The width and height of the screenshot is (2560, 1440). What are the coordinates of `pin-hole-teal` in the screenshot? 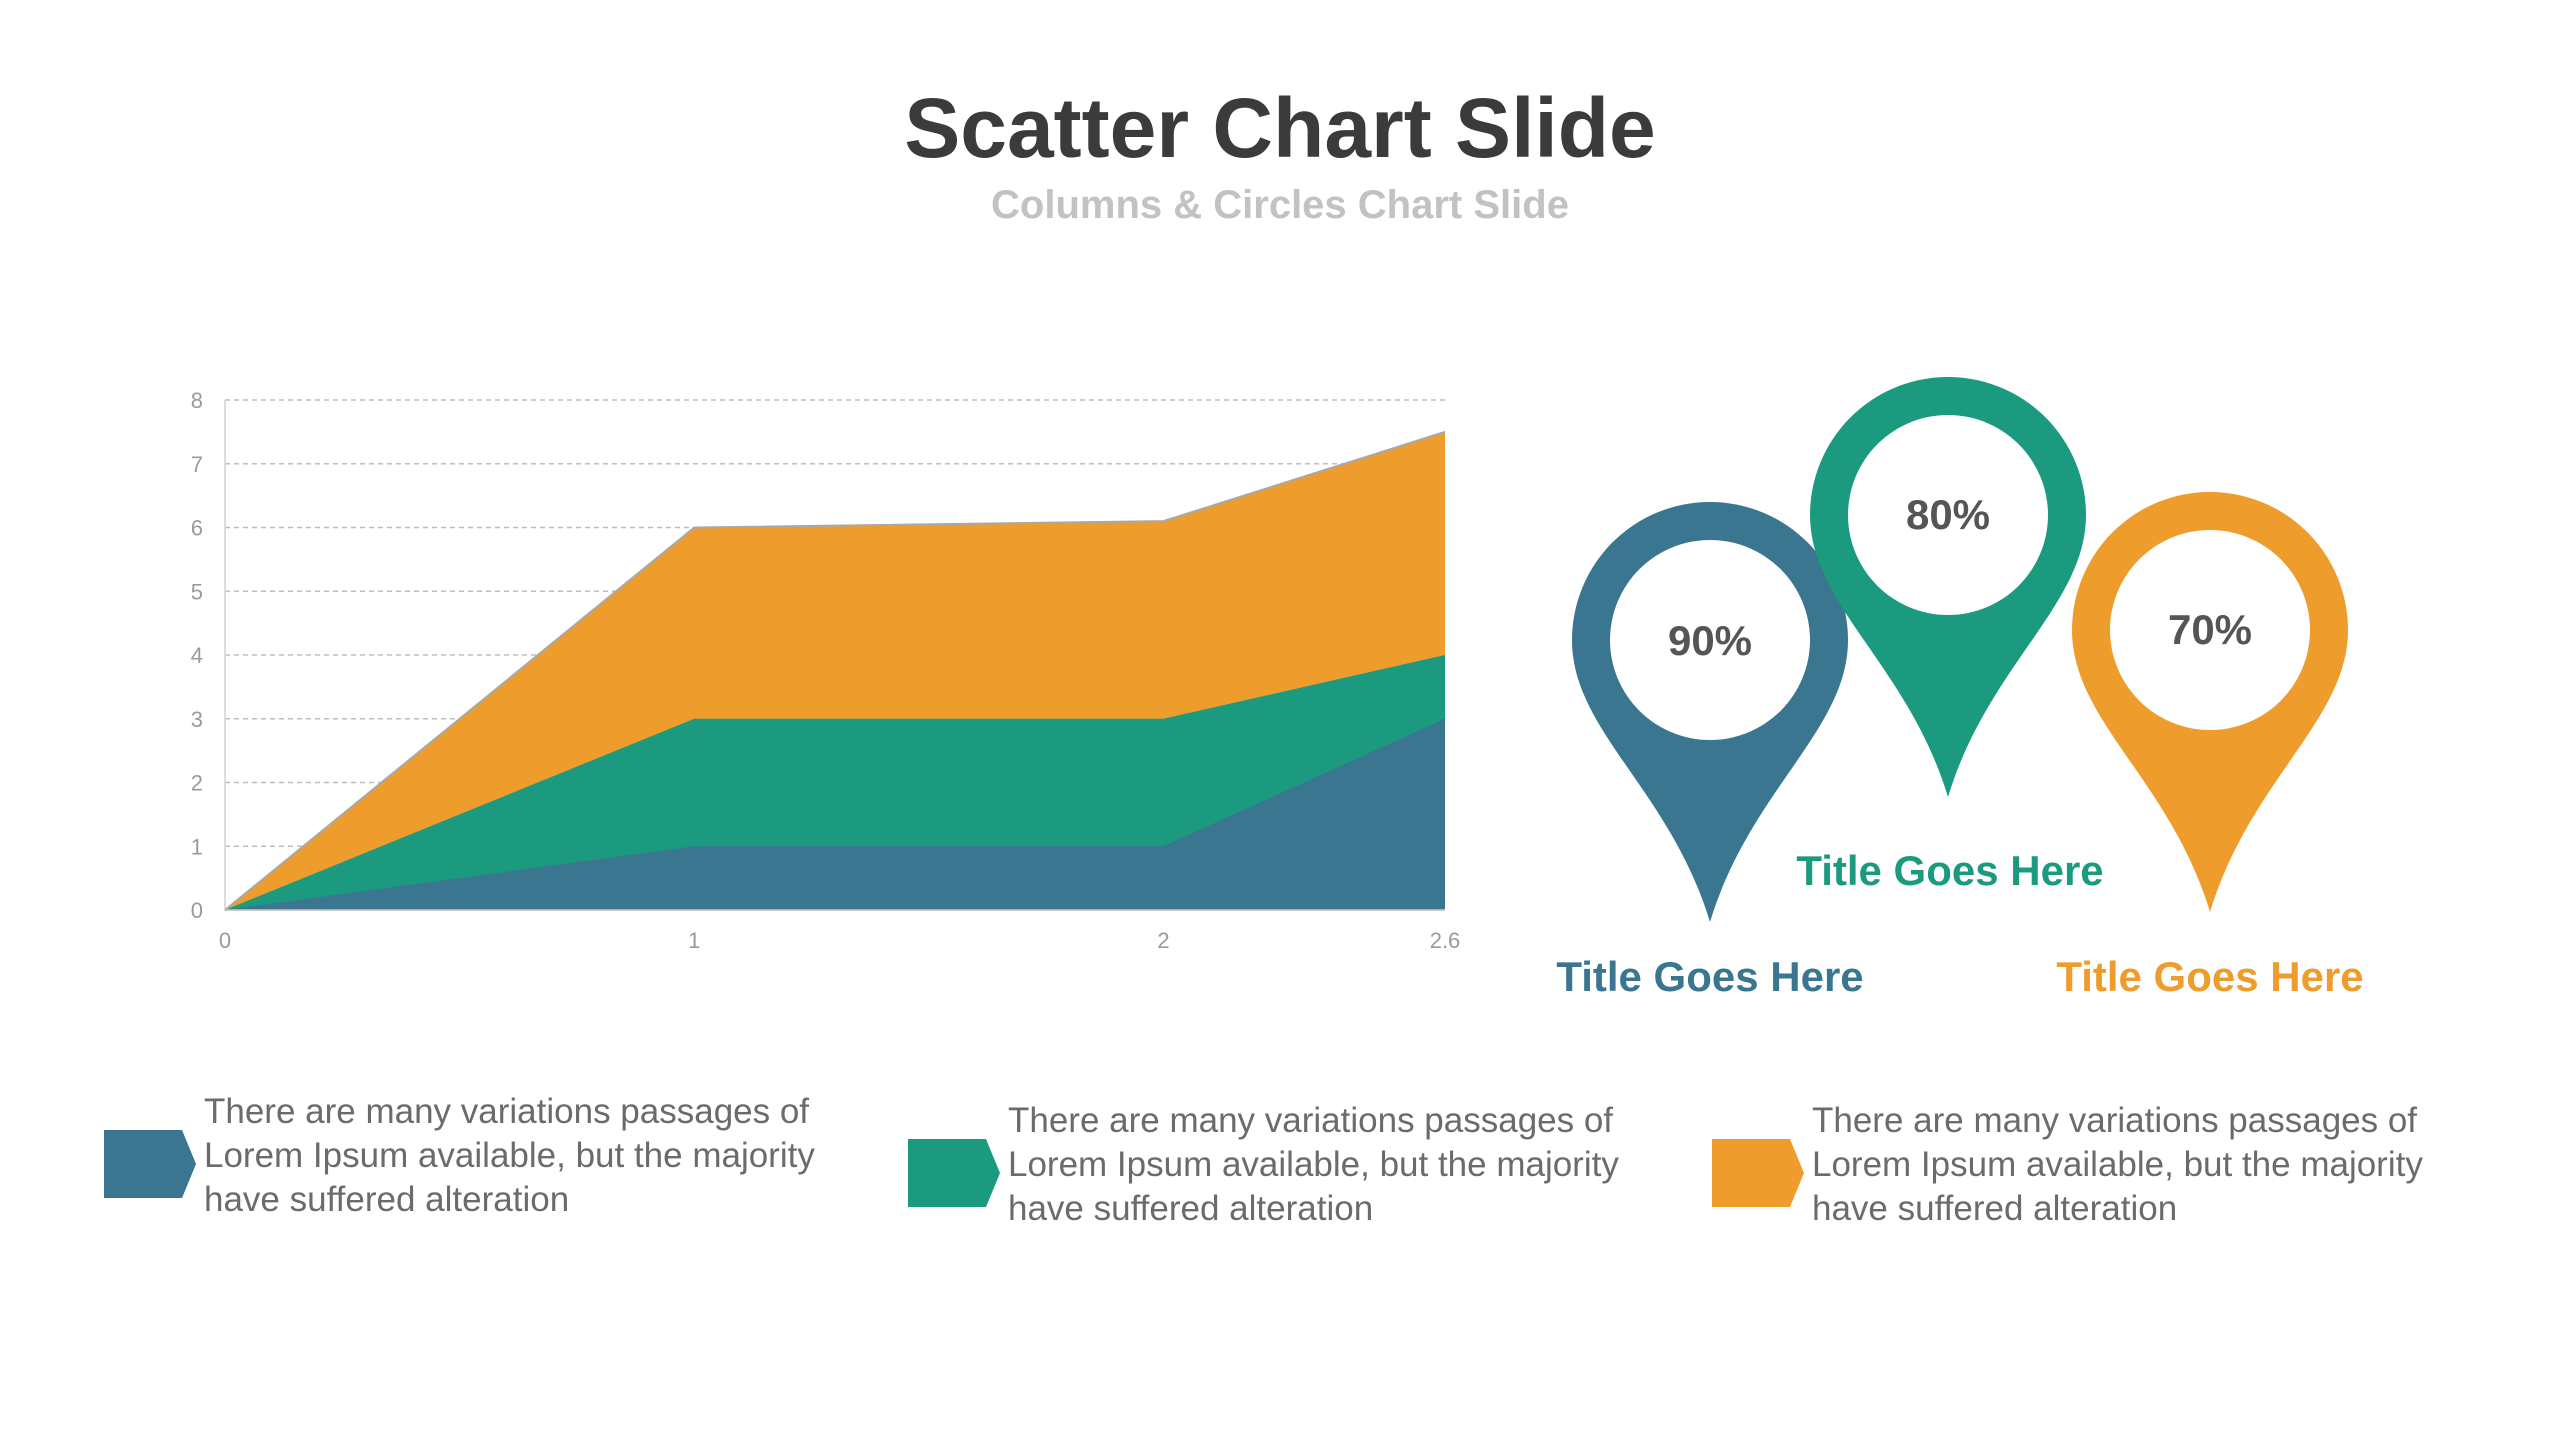 It's located at (1948, 515).